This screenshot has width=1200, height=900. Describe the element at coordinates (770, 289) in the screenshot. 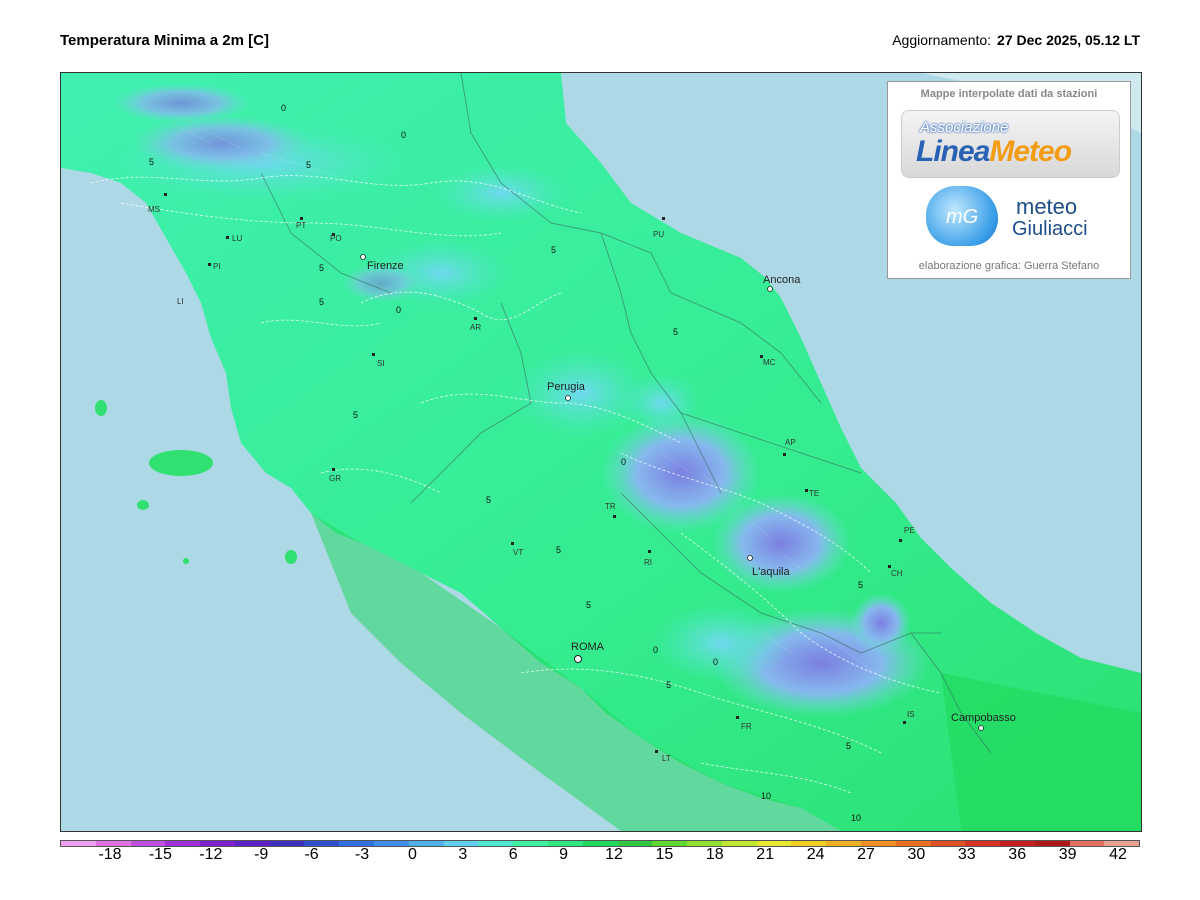

I see `city-dot-ancona` at that location.